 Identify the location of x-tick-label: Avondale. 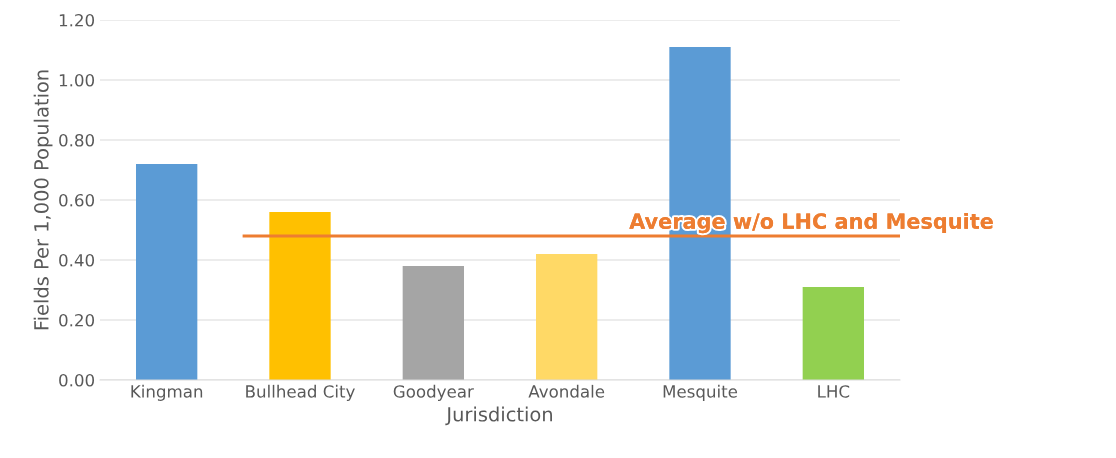
(566, 391).